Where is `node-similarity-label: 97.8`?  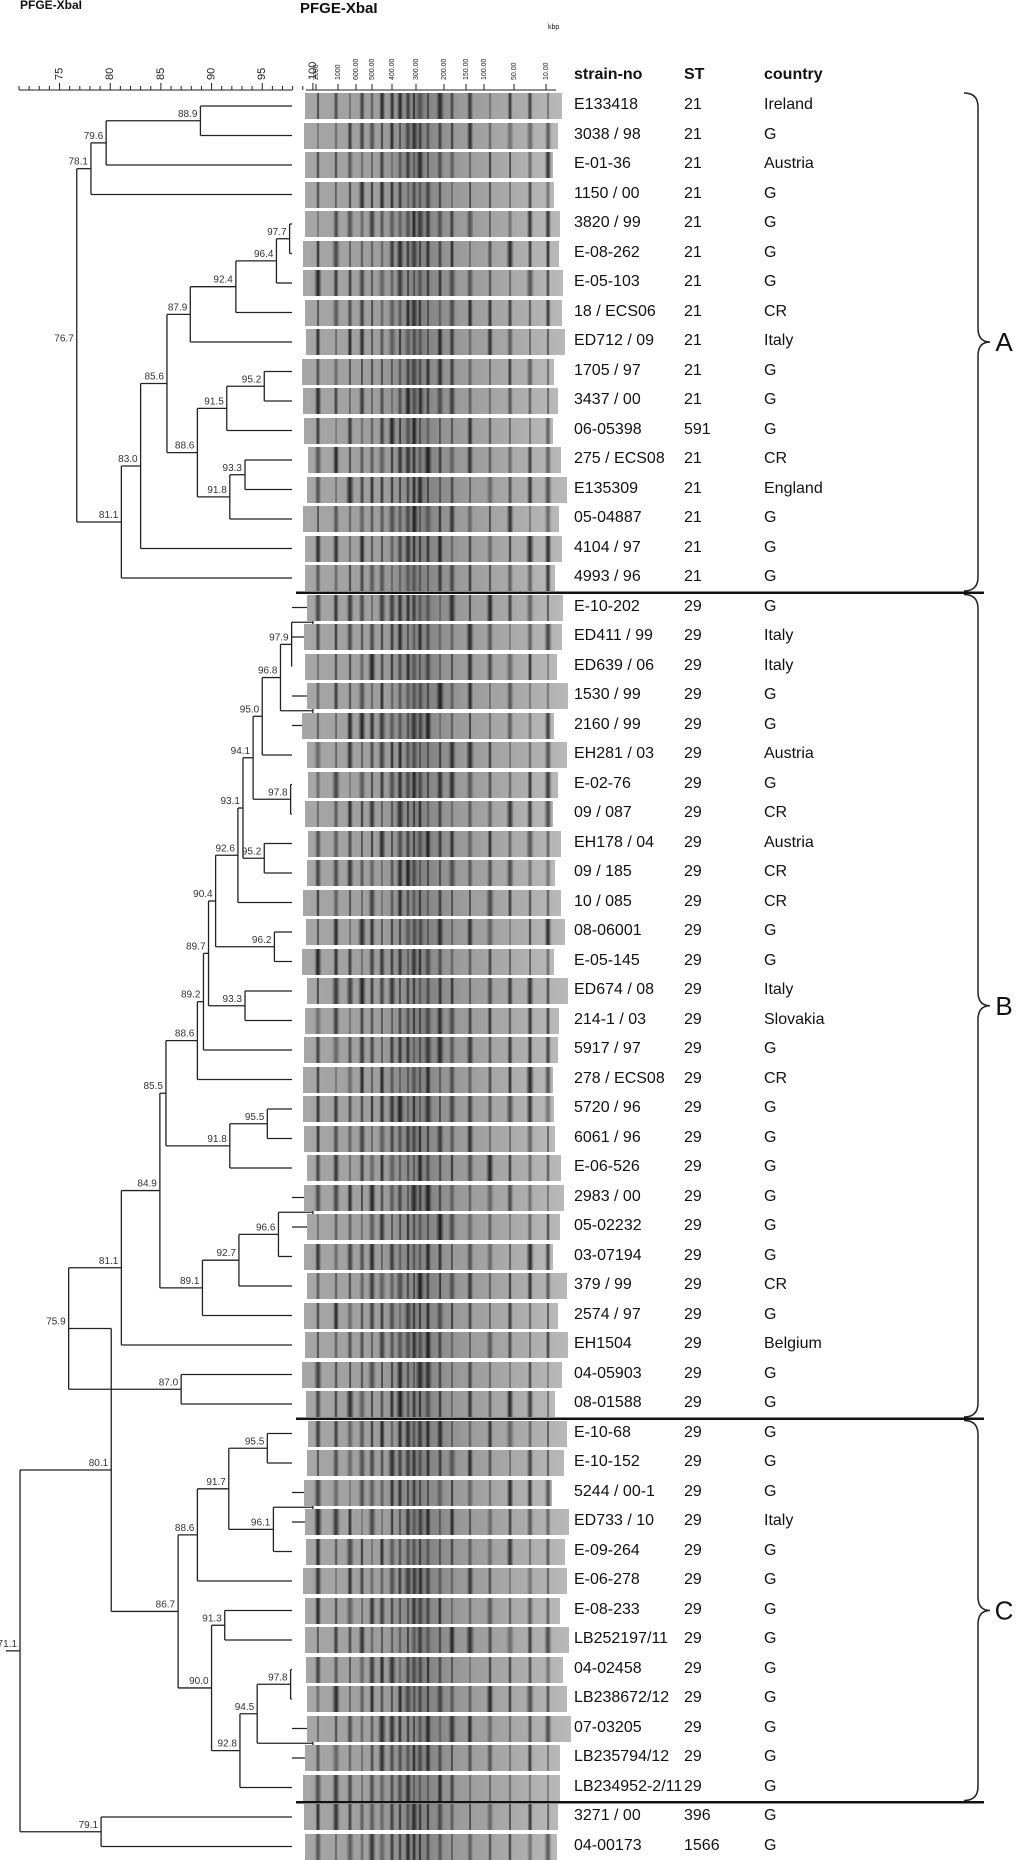
node-similarity-label: 97.8 is located at coordinates (278, 792).